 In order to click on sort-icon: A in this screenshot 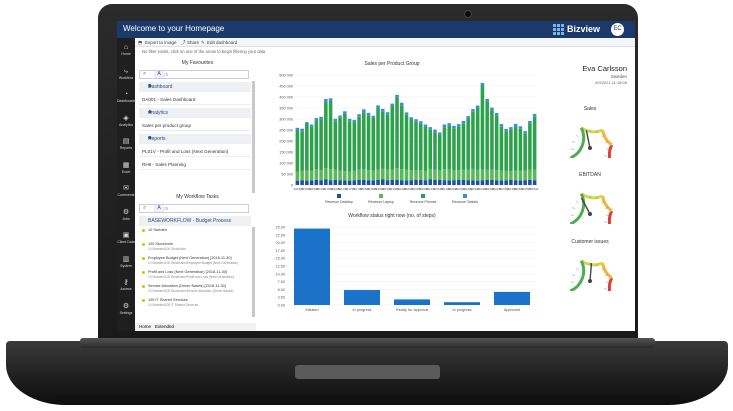, I will do `click(159, 74)`.